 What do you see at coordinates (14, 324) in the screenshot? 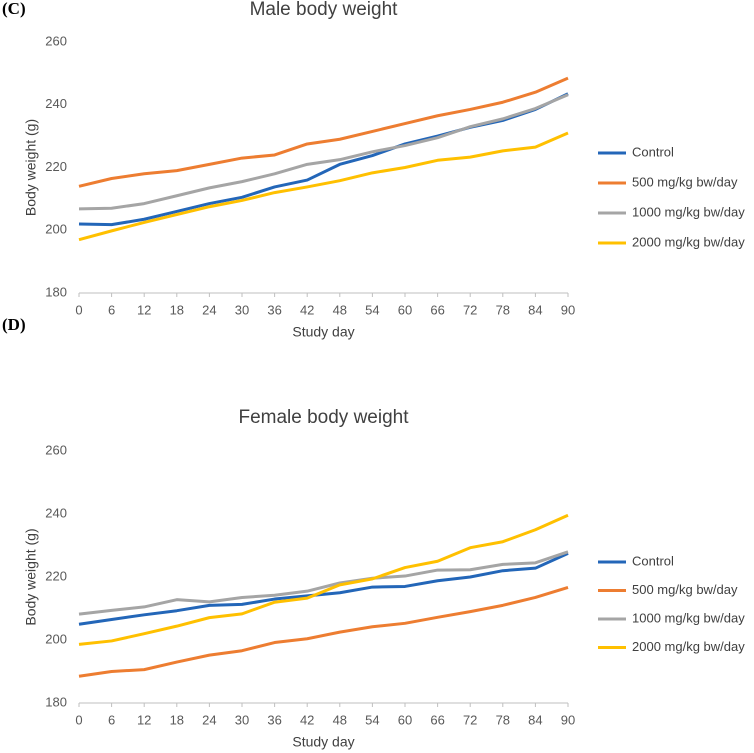
I see `panel-label: (D)` at bounding box center [14, 324].